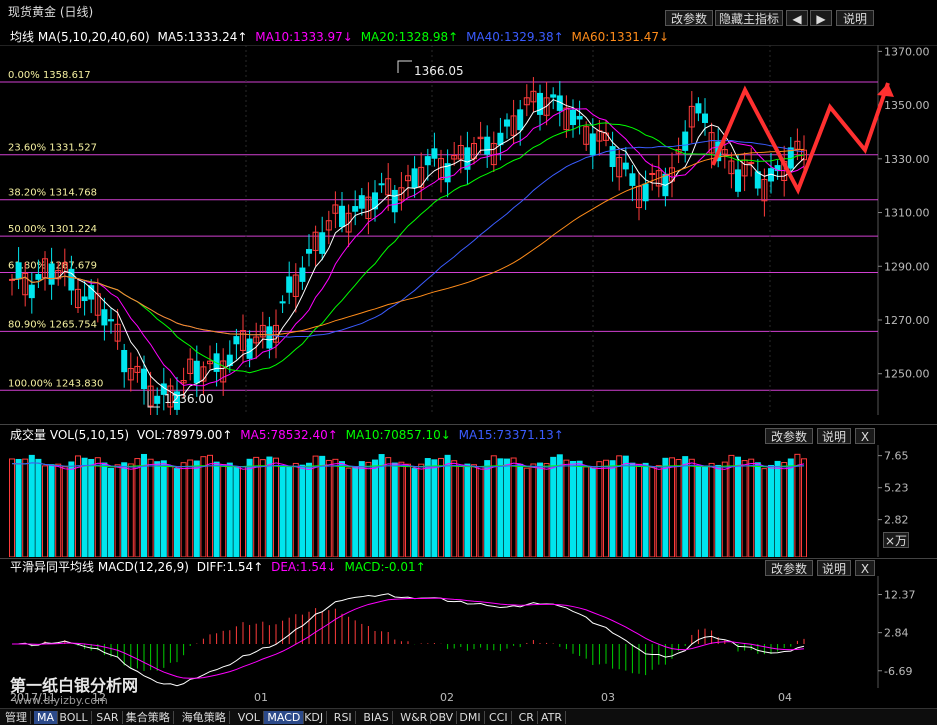  Describe the element at coordinates (900, 595) in the screenshot. I see `macd-axis-label: 12.37` at that location.